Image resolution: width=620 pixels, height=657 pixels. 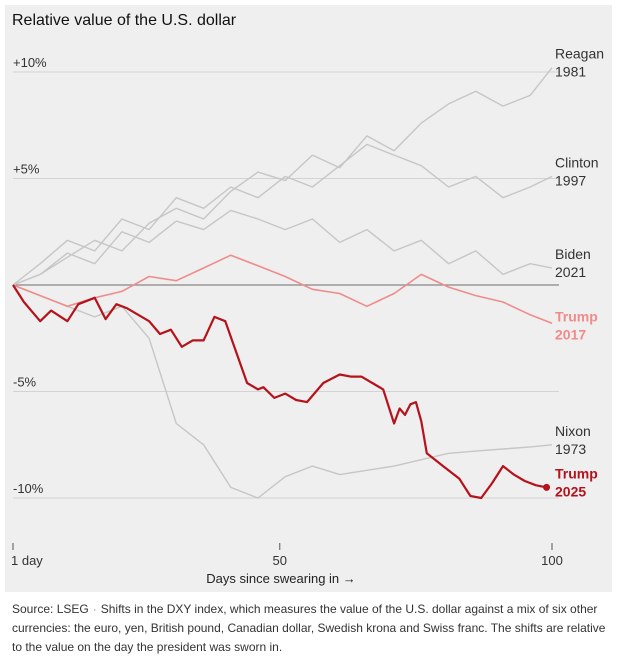 I want to click on x-tick-label: 1 day, so click(x=27, y=560).